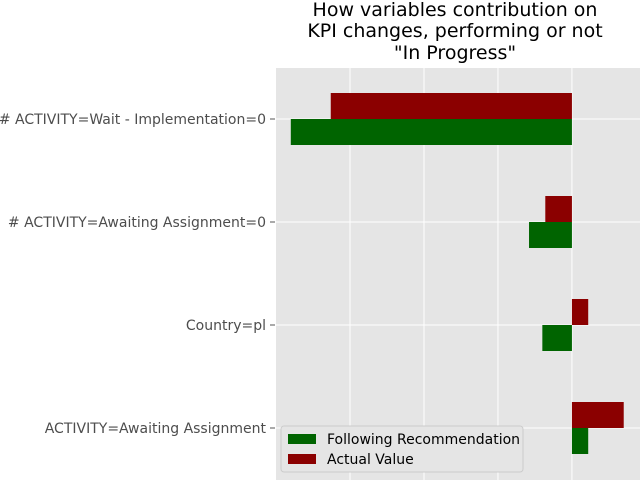  I want to click on chart-title-line-2: KPI changes, performing or not, so click(454, 31).